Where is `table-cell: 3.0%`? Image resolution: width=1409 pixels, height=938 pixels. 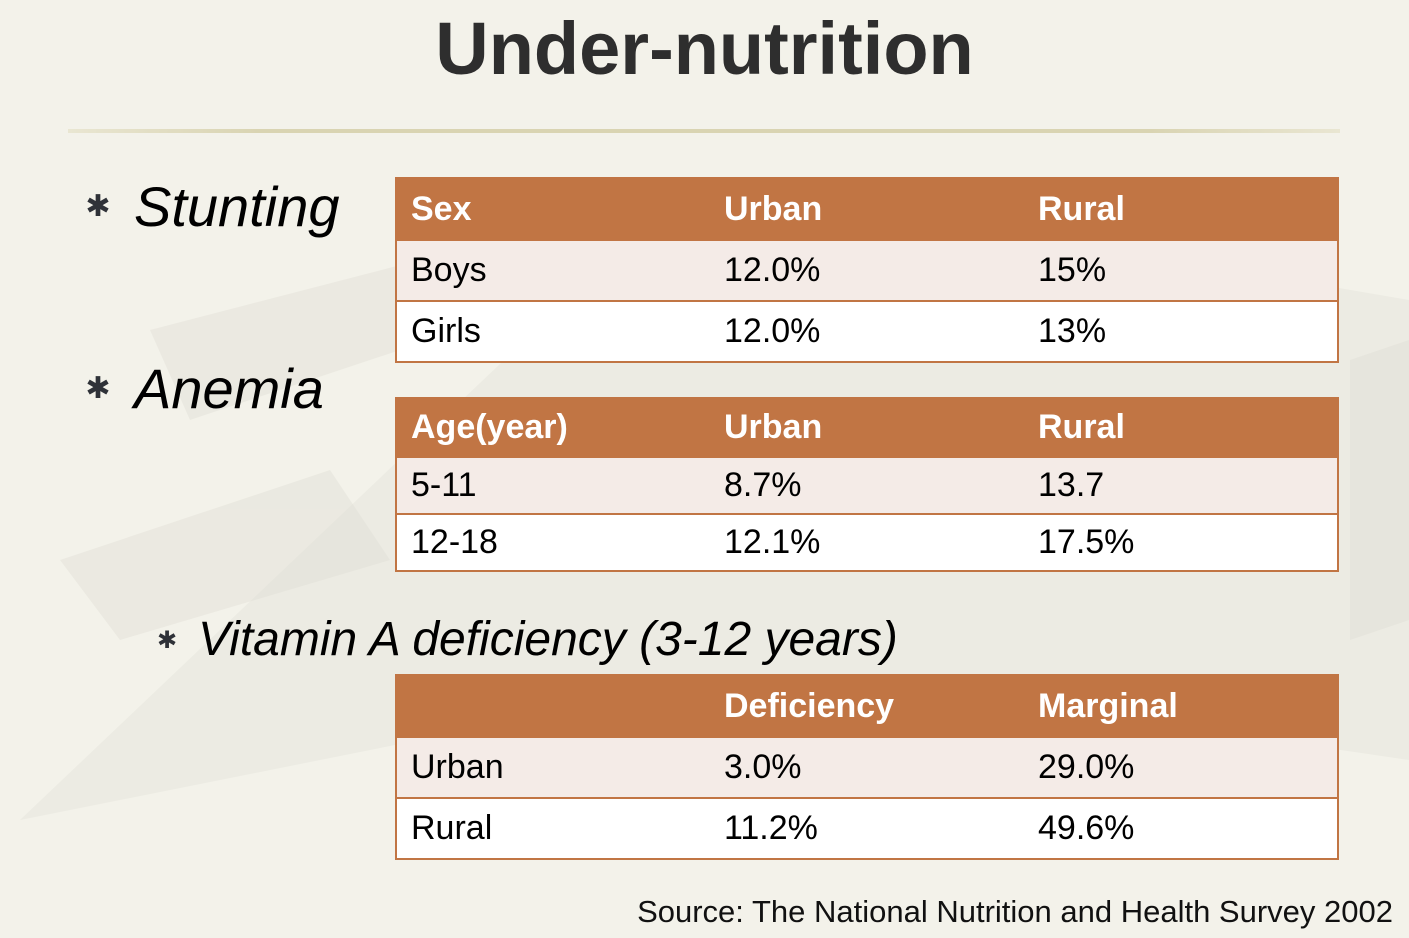
table-cell: 3.0% is located at coordinates (867, 767).